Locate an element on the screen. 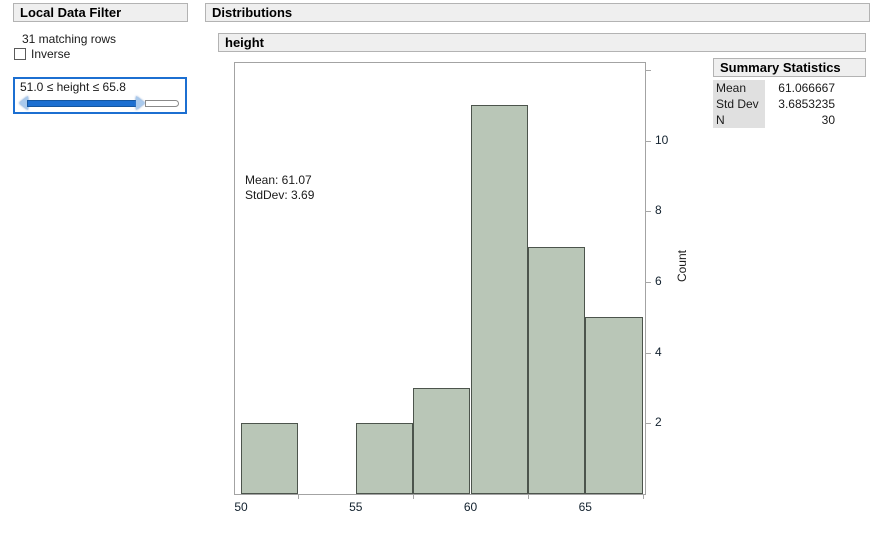 This screenshot has width=870, height=548. summary-stat-row: N 30 is located at coordinates (775, 120).